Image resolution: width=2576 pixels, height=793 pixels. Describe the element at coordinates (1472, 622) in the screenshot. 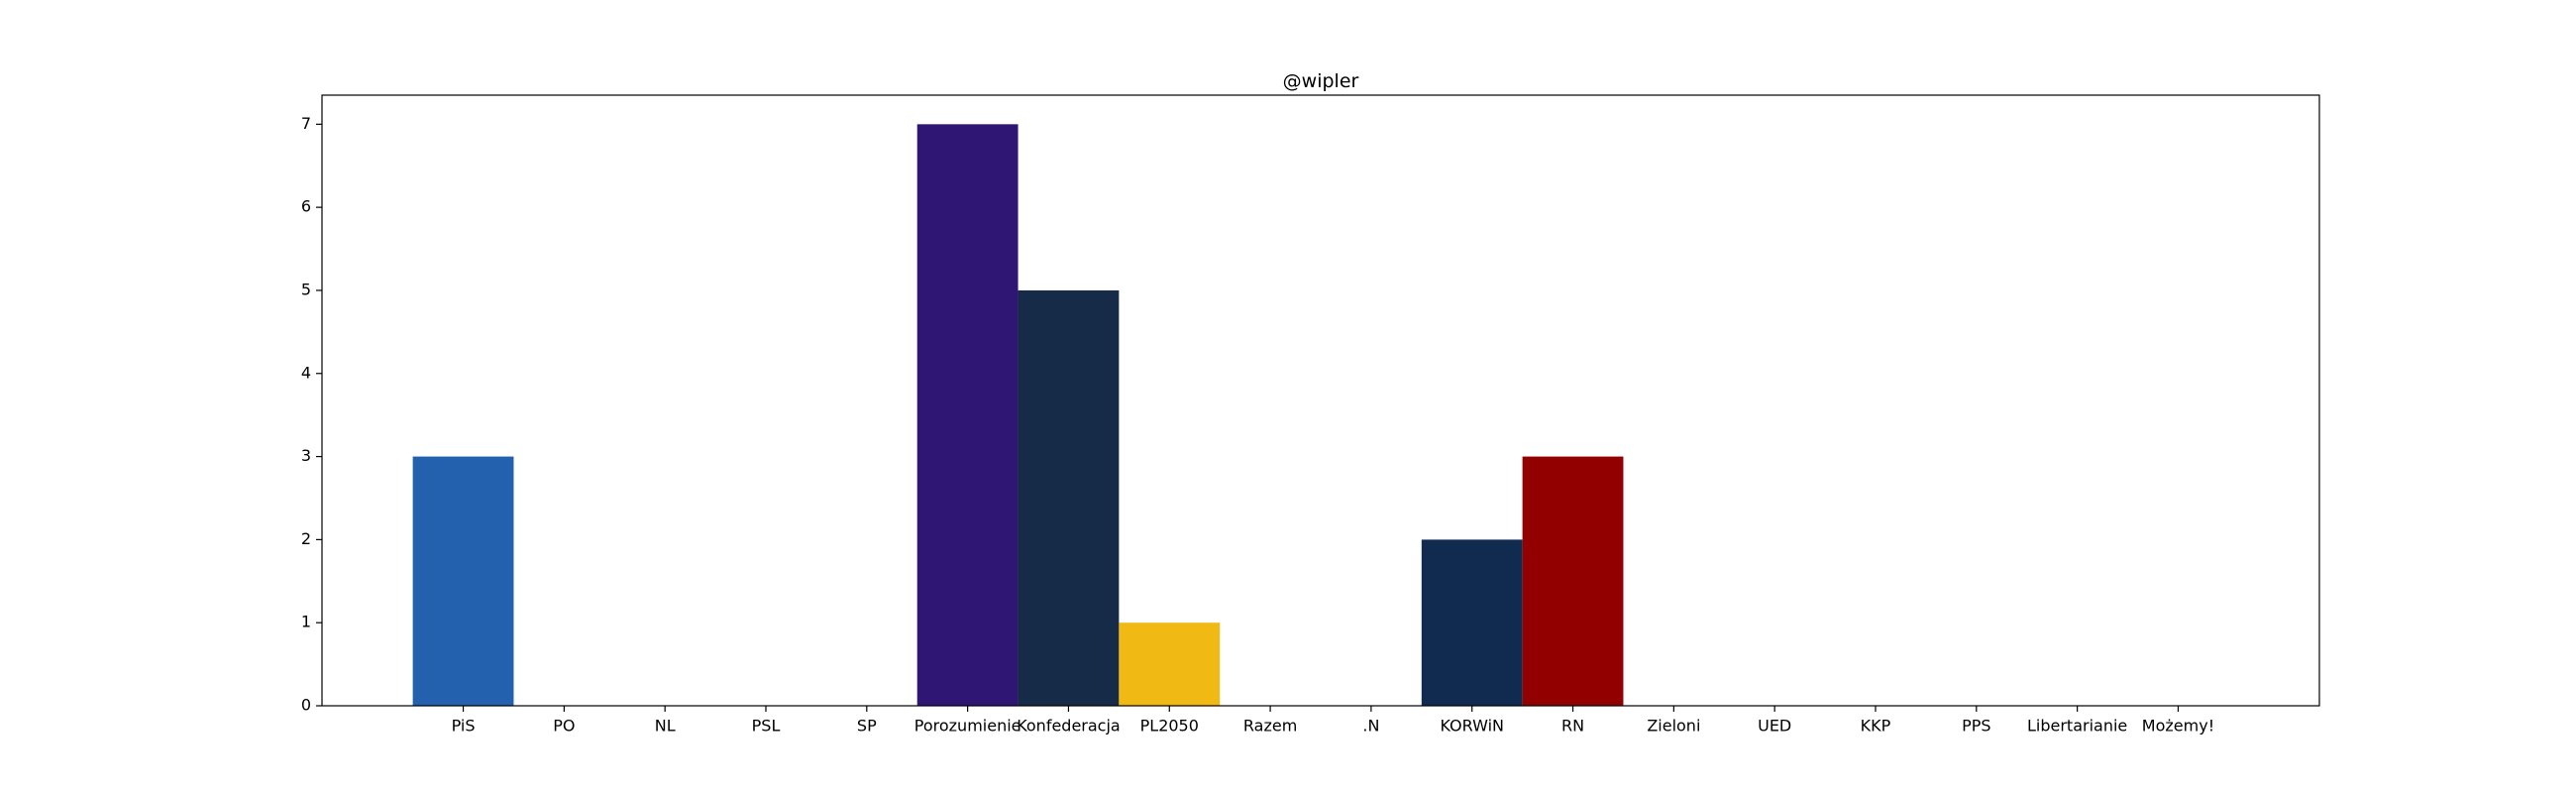

I see `bar-KORWiN` at that location.